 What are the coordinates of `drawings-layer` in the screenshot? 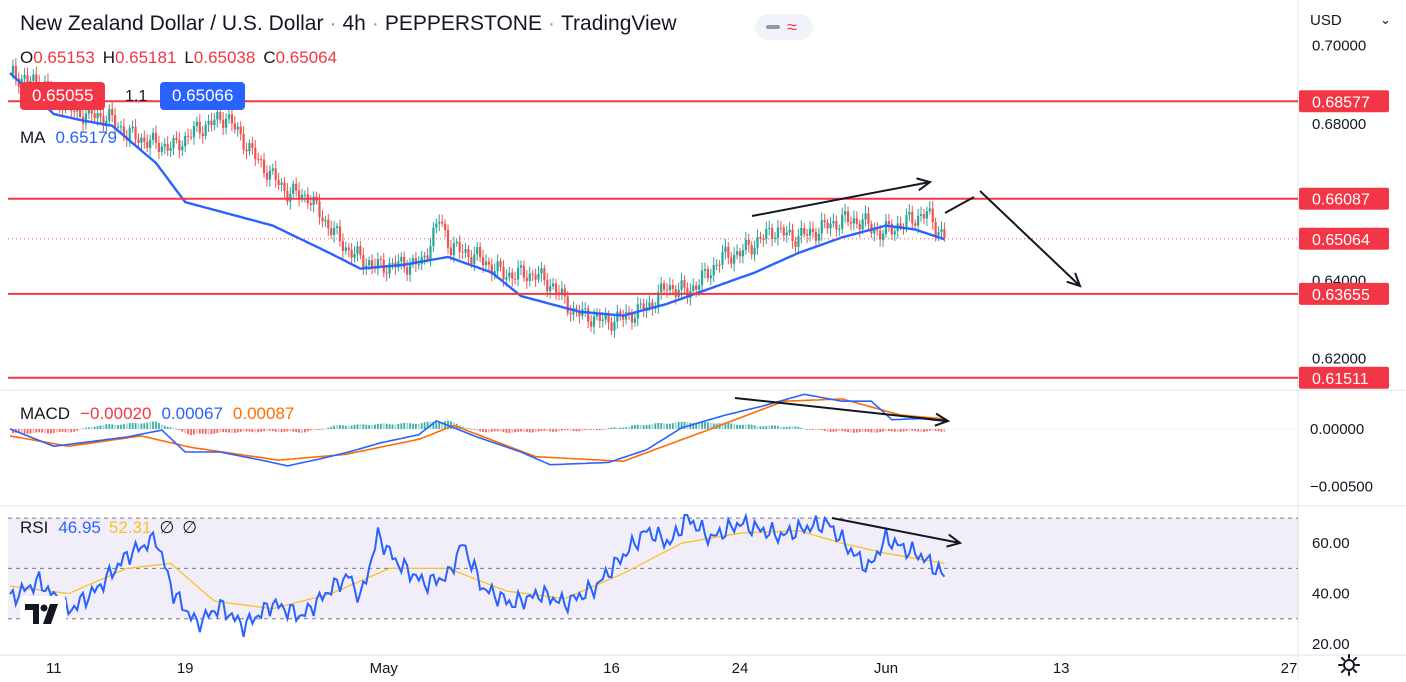 It's located at (908, 362).